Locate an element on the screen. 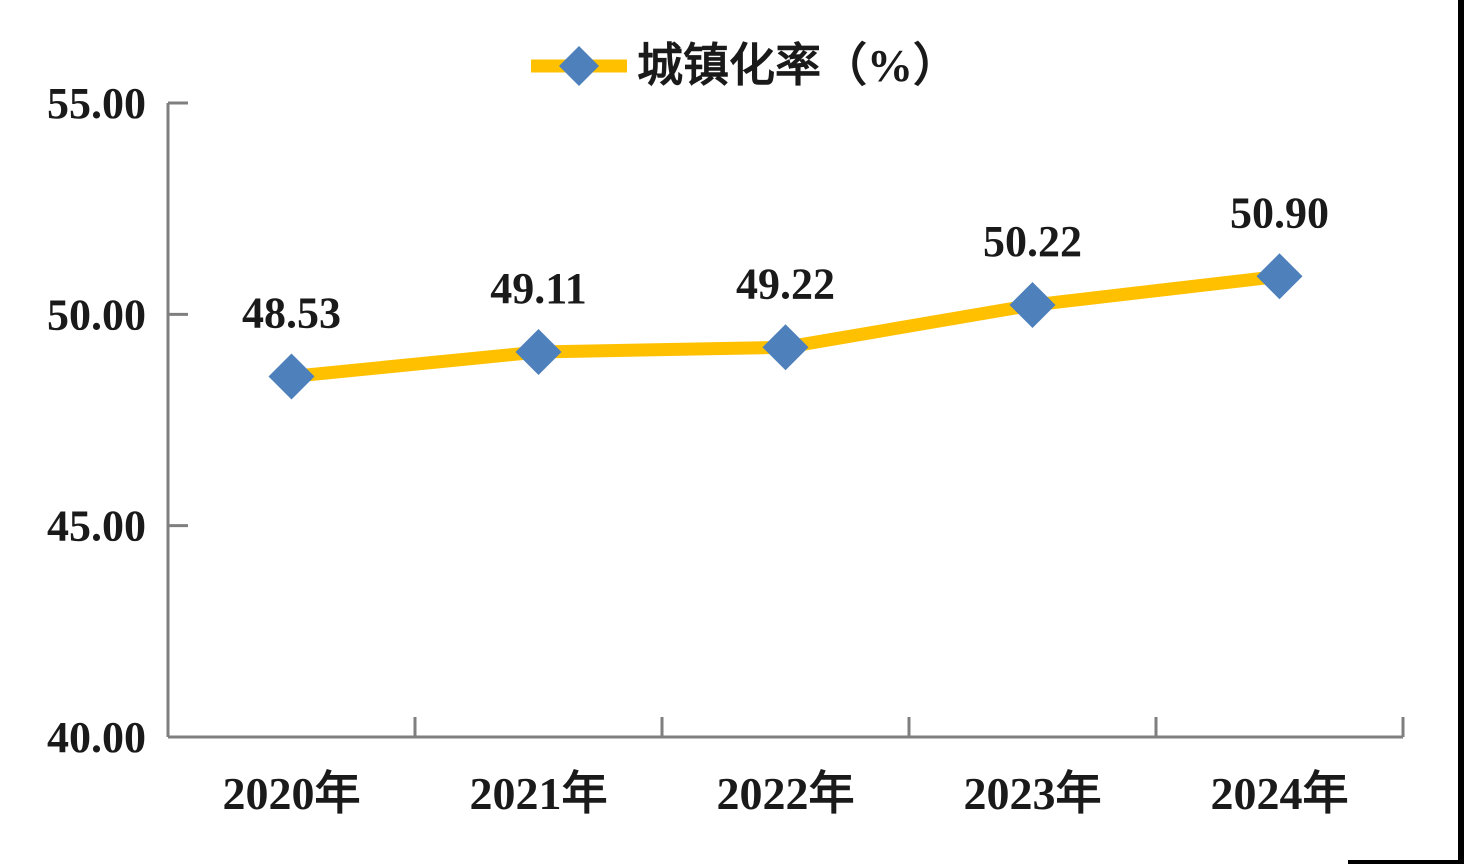  series-data-label: 48.53 is located at coordinates (291, 312).